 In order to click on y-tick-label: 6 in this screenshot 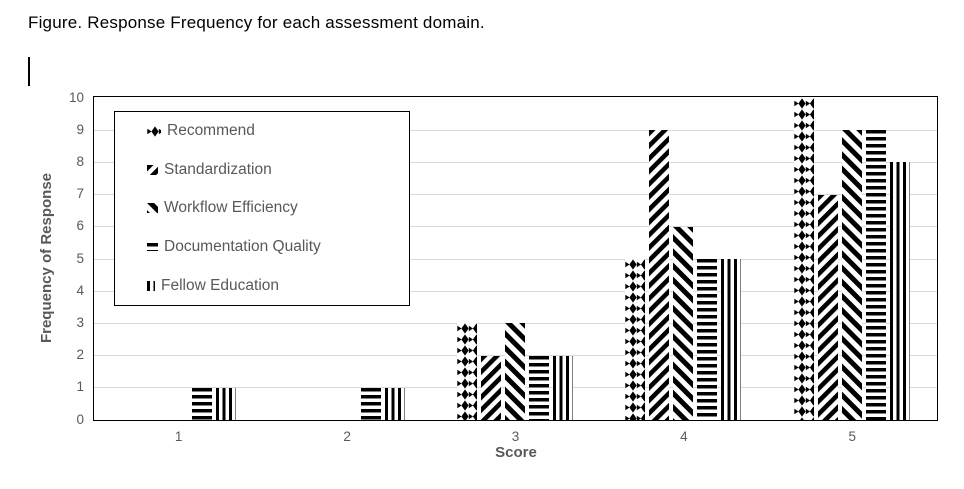, I will do `click(80, 226)`.